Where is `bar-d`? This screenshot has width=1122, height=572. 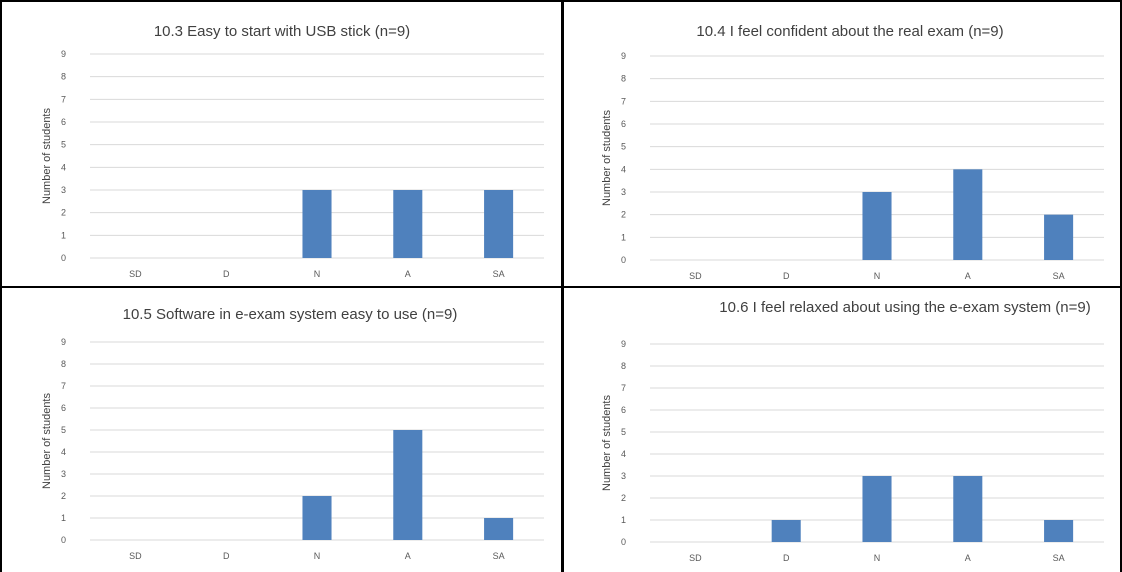
bar-d is located at coordinates (786, 531).